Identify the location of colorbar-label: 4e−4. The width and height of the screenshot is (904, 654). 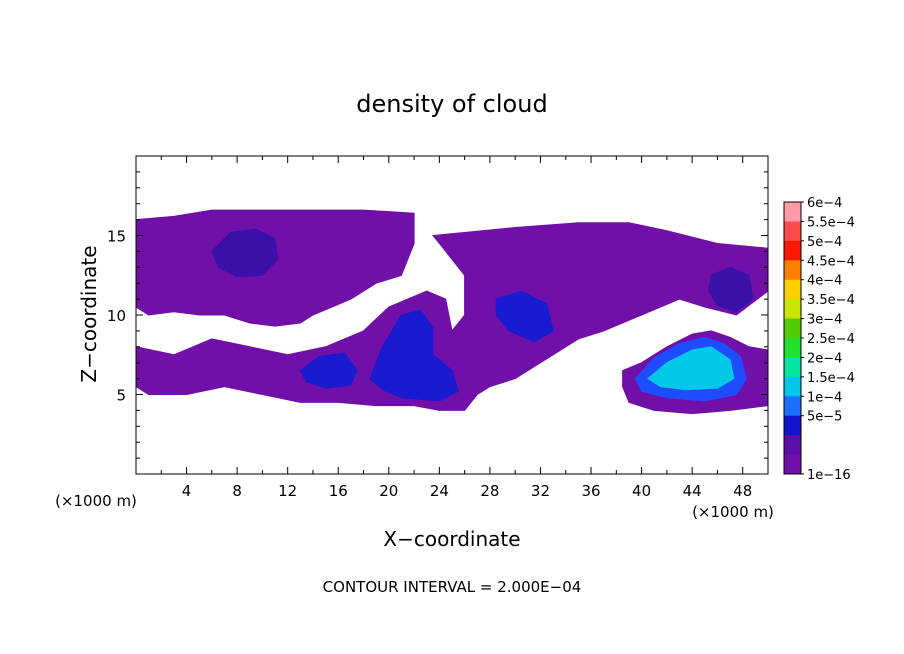
(824, 281).